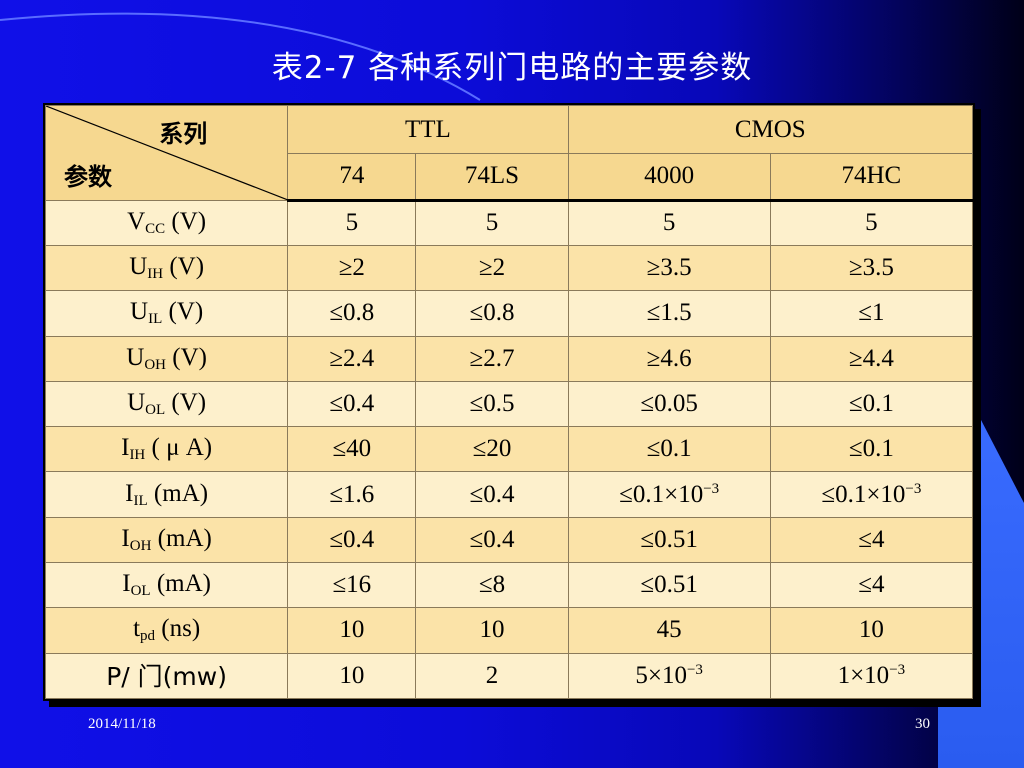  I want to click on value-text: 5, so click(669, 223).